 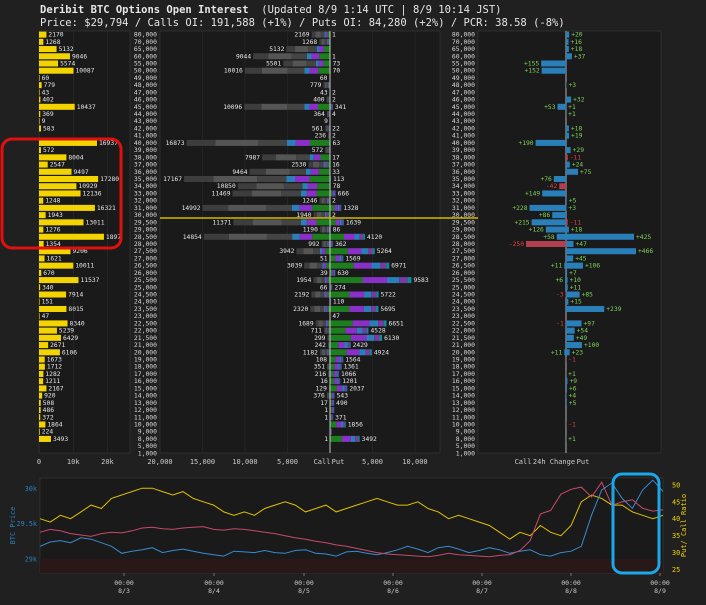 I want to click on put-bar-label: 110, so click(x=339, y=302).